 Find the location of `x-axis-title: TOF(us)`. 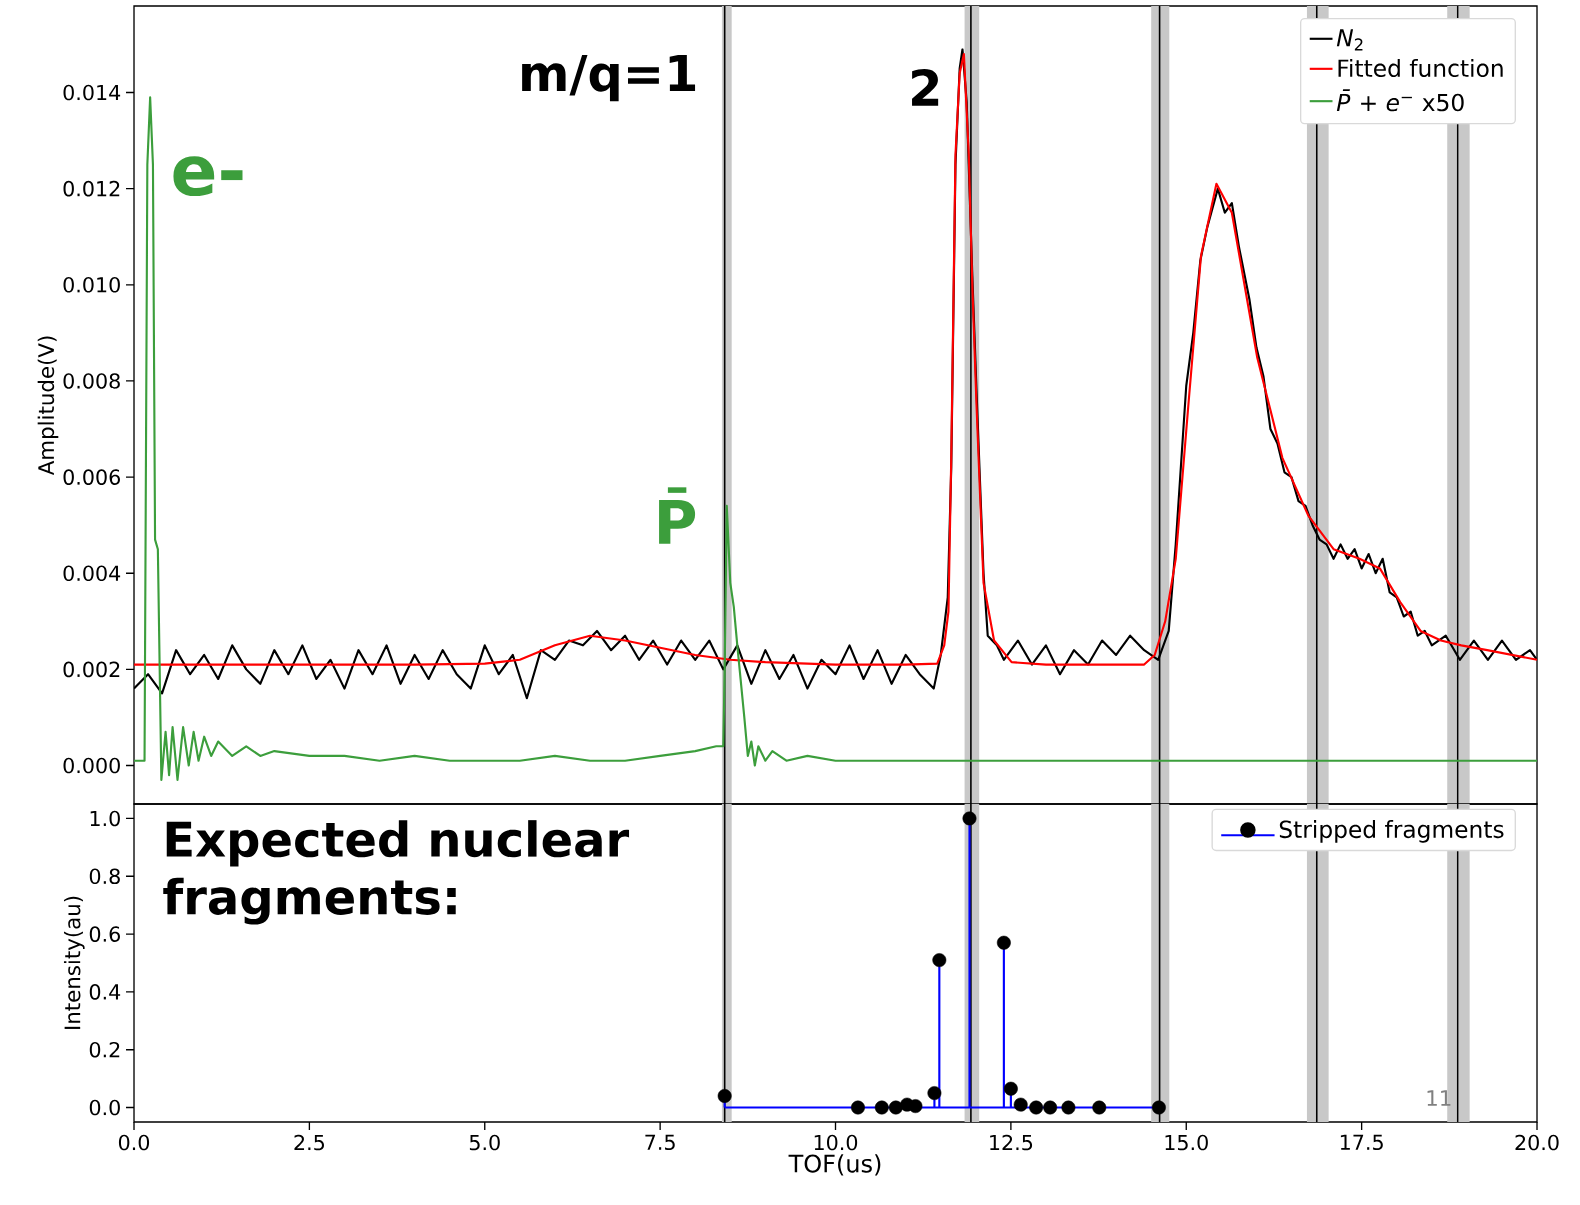

x-axis-title: TOF(us) is located at coordinates (834, 1165).